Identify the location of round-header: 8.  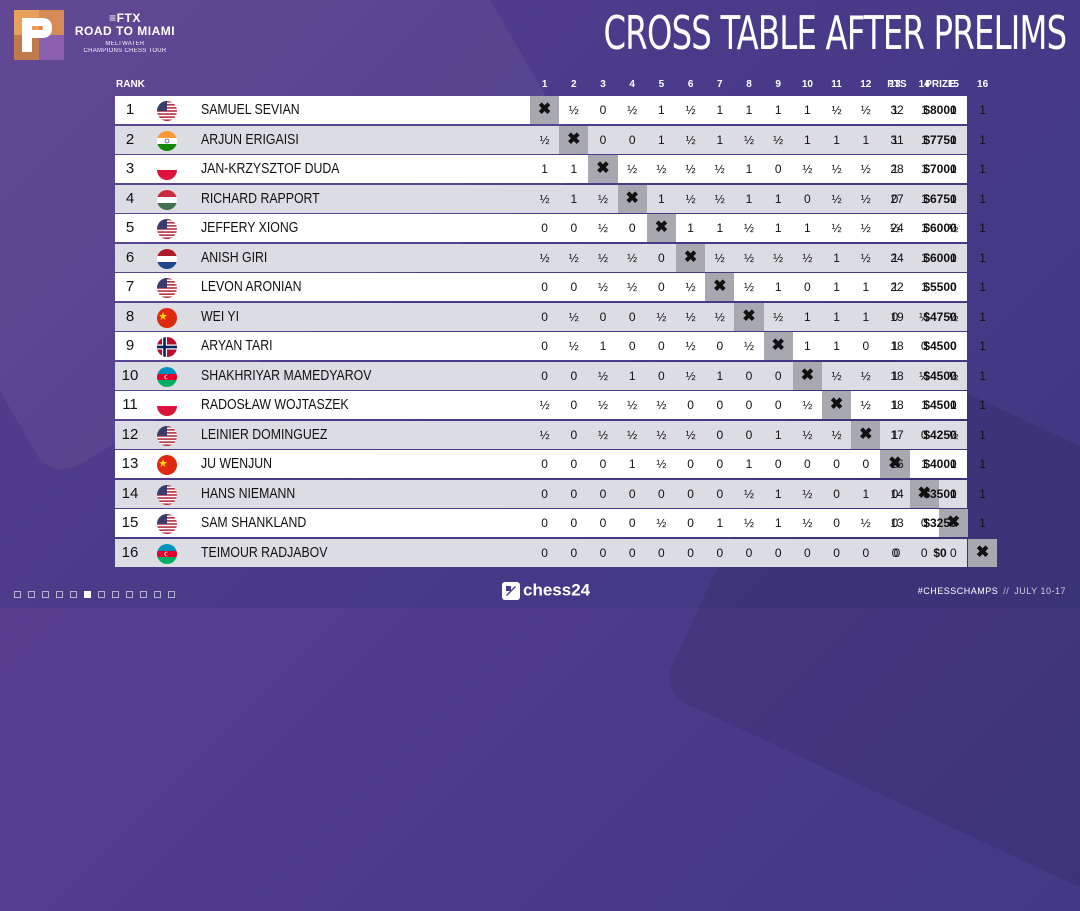
(749, 84).